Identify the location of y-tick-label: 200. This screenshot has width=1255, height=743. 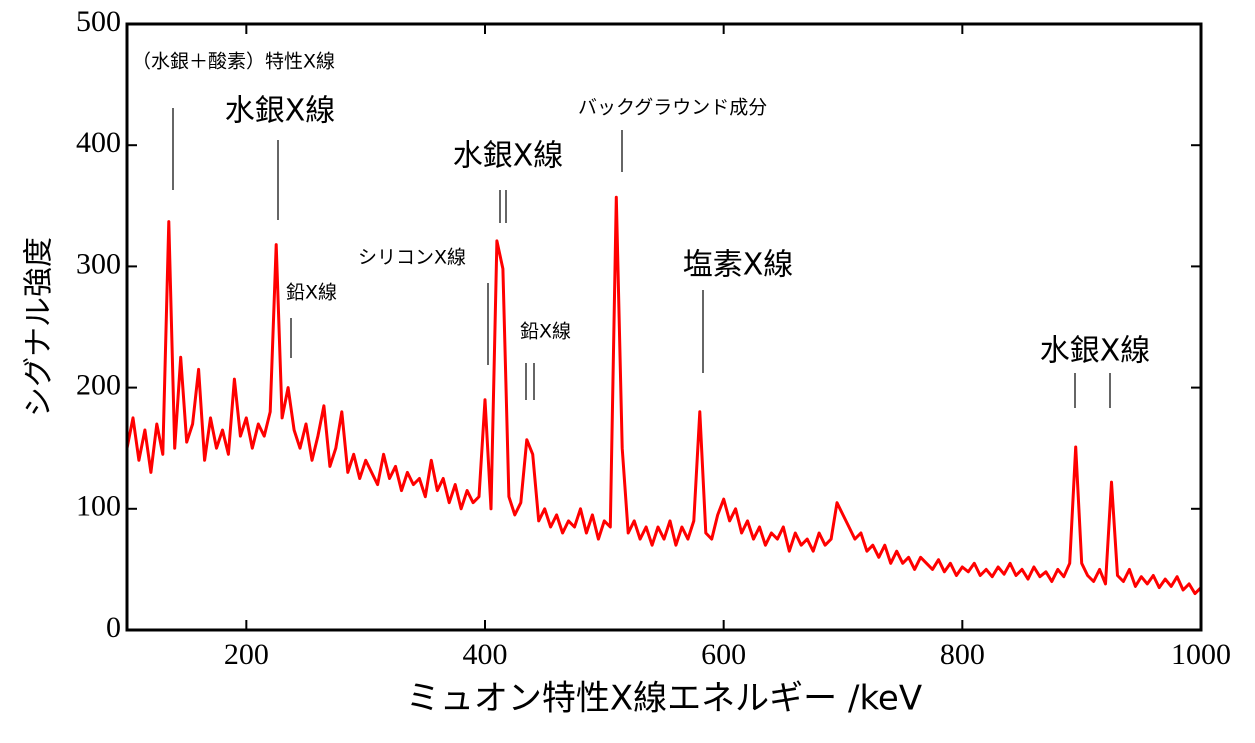
(98, 384).